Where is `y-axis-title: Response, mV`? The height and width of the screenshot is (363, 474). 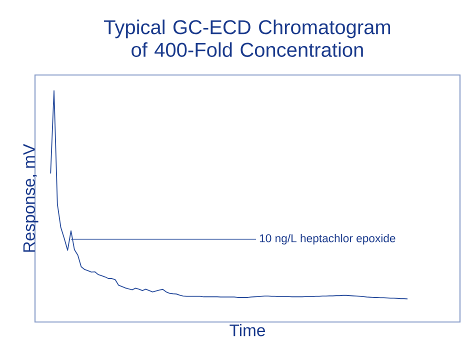
y-axis-title: Response, mV is located at coordinates (30, 198).